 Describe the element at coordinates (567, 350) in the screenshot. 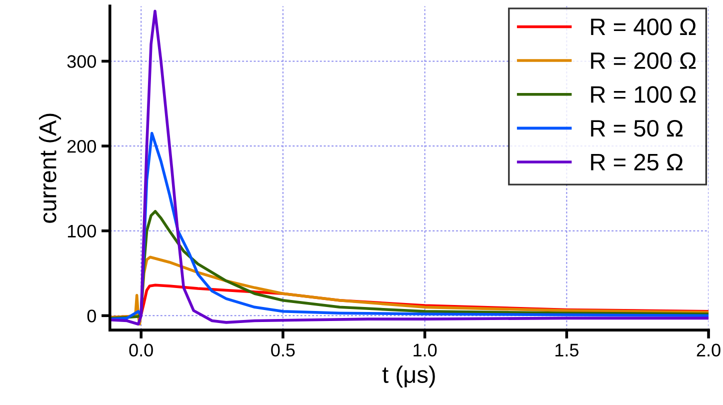

I see `x-tick-label: 1.5` at that location.